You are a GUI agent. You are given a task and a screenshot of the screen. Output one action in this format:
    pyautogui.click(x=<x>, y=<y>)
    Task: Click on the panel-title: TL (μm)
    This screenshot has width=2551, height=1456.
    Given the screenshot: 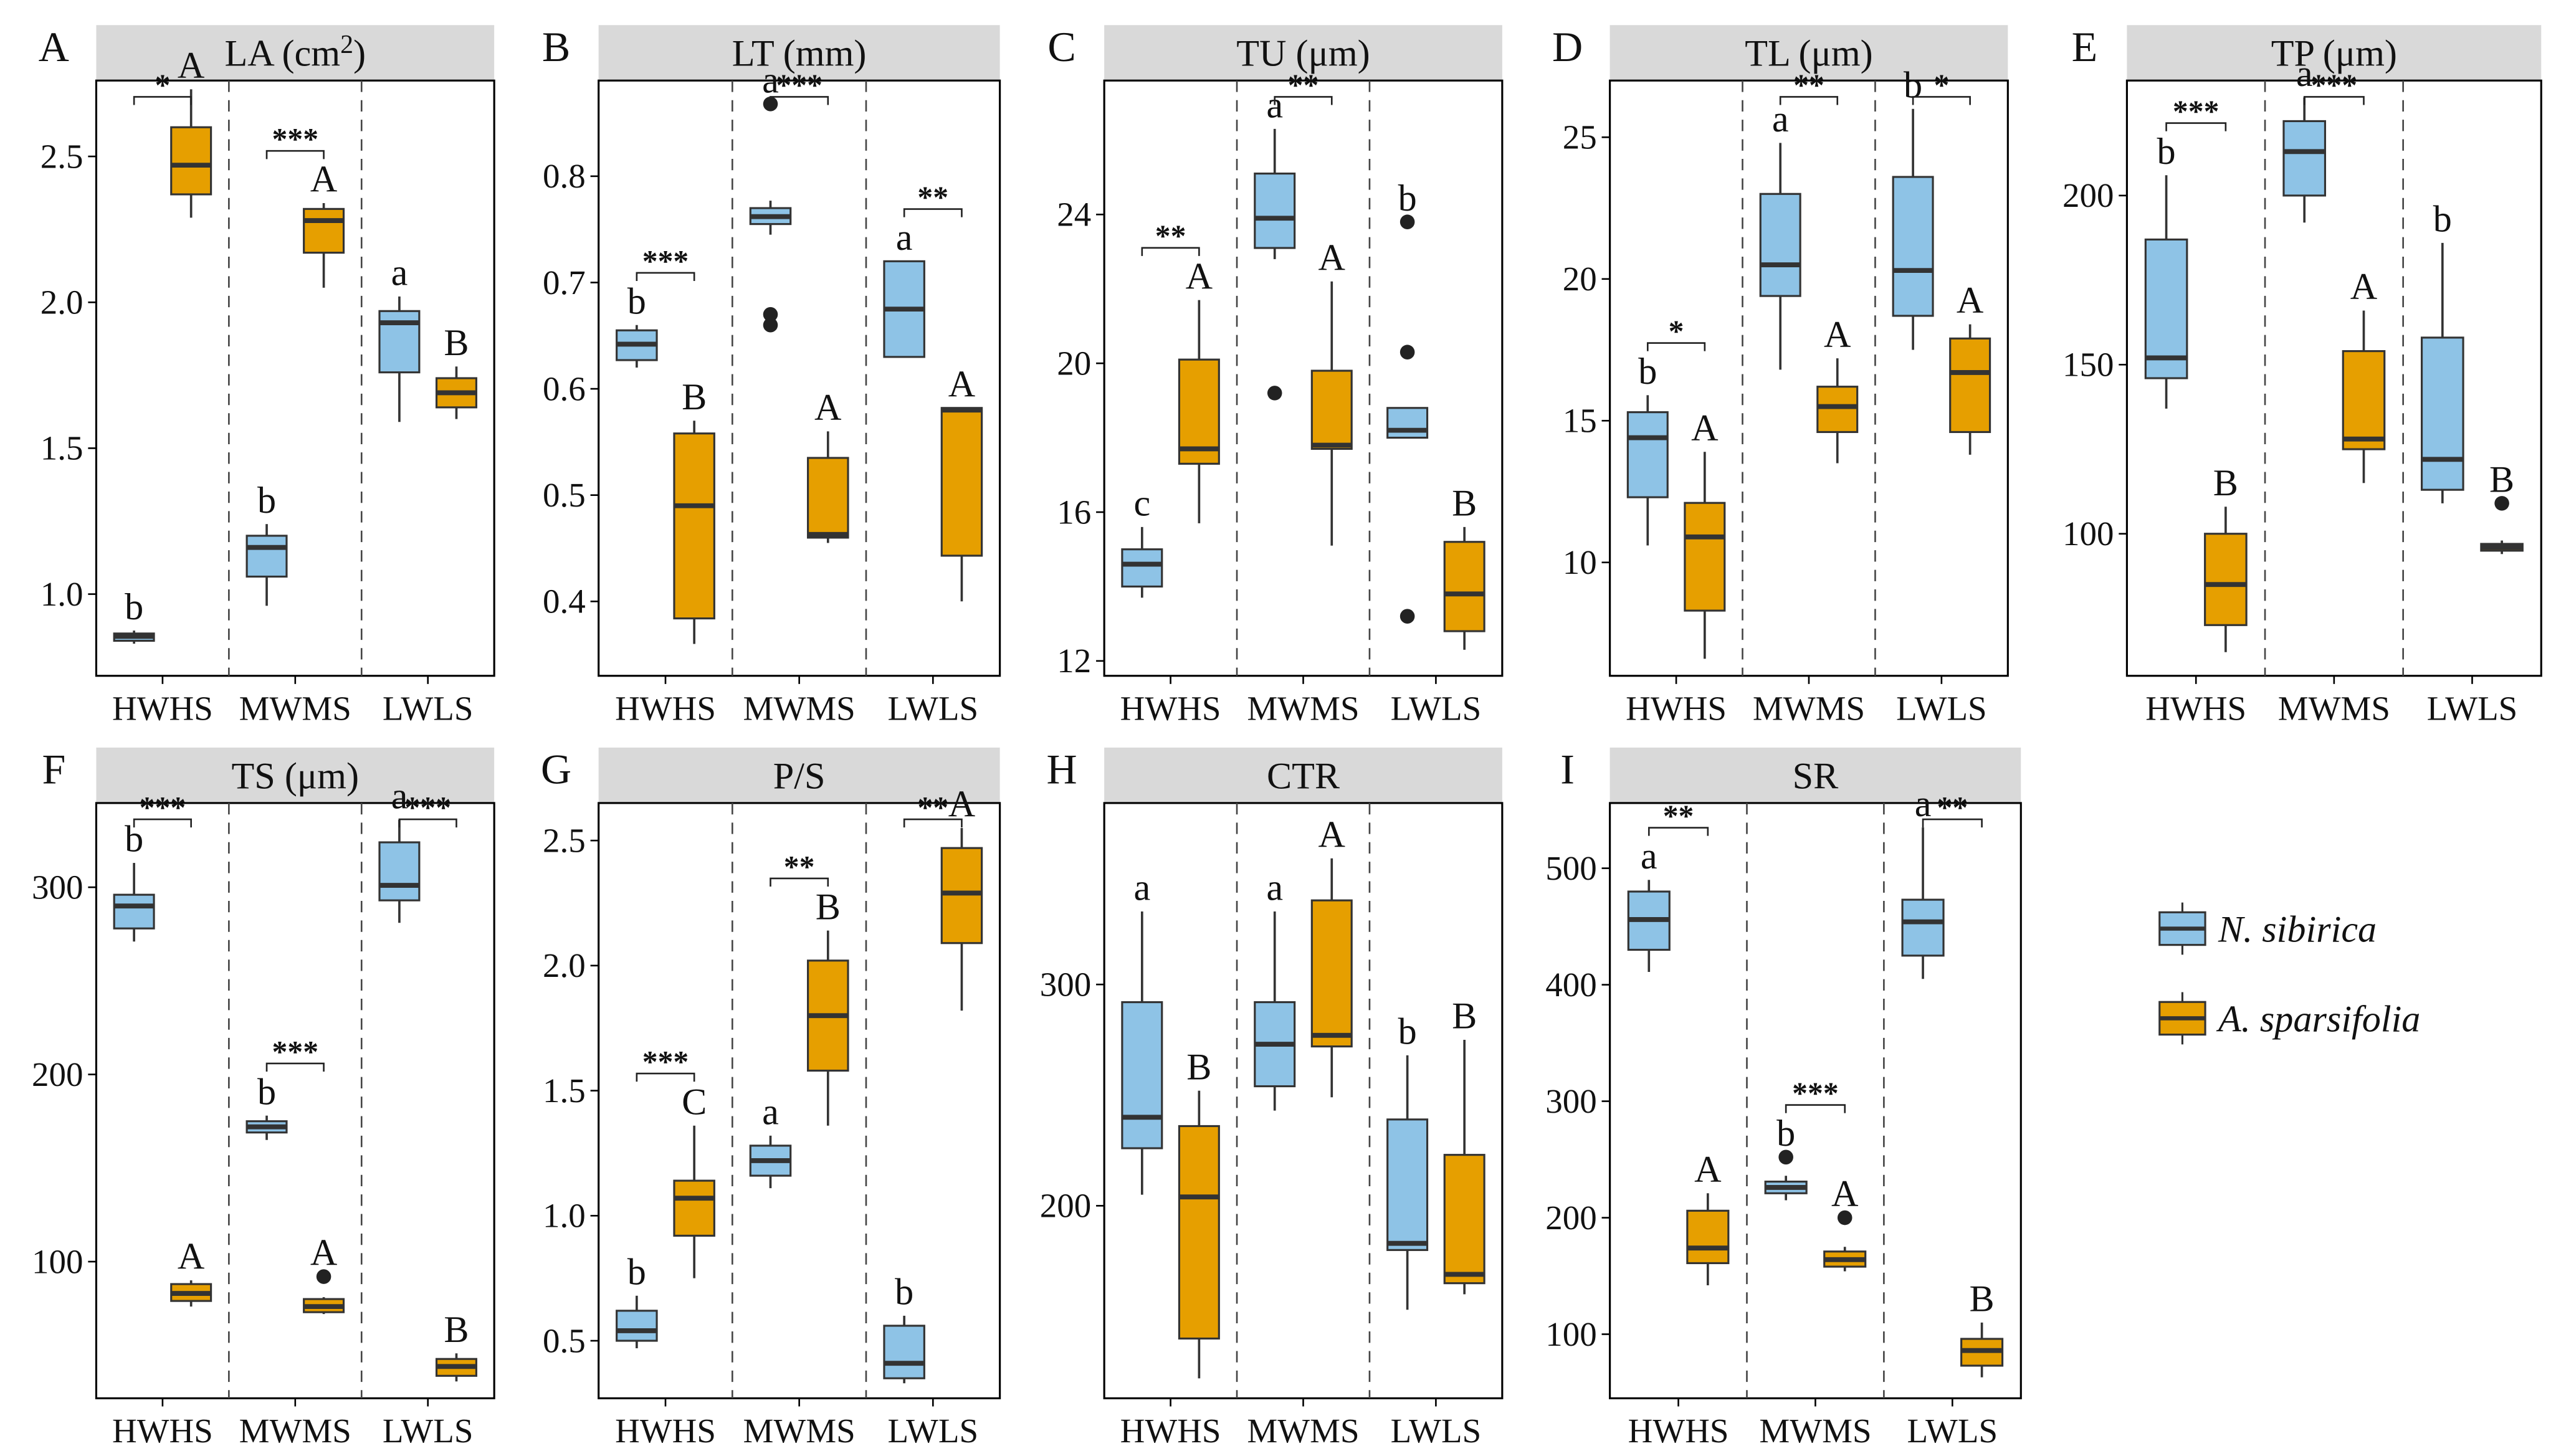 What is the action you would take?
    pyautogui.click(x=1809, y=54)
    